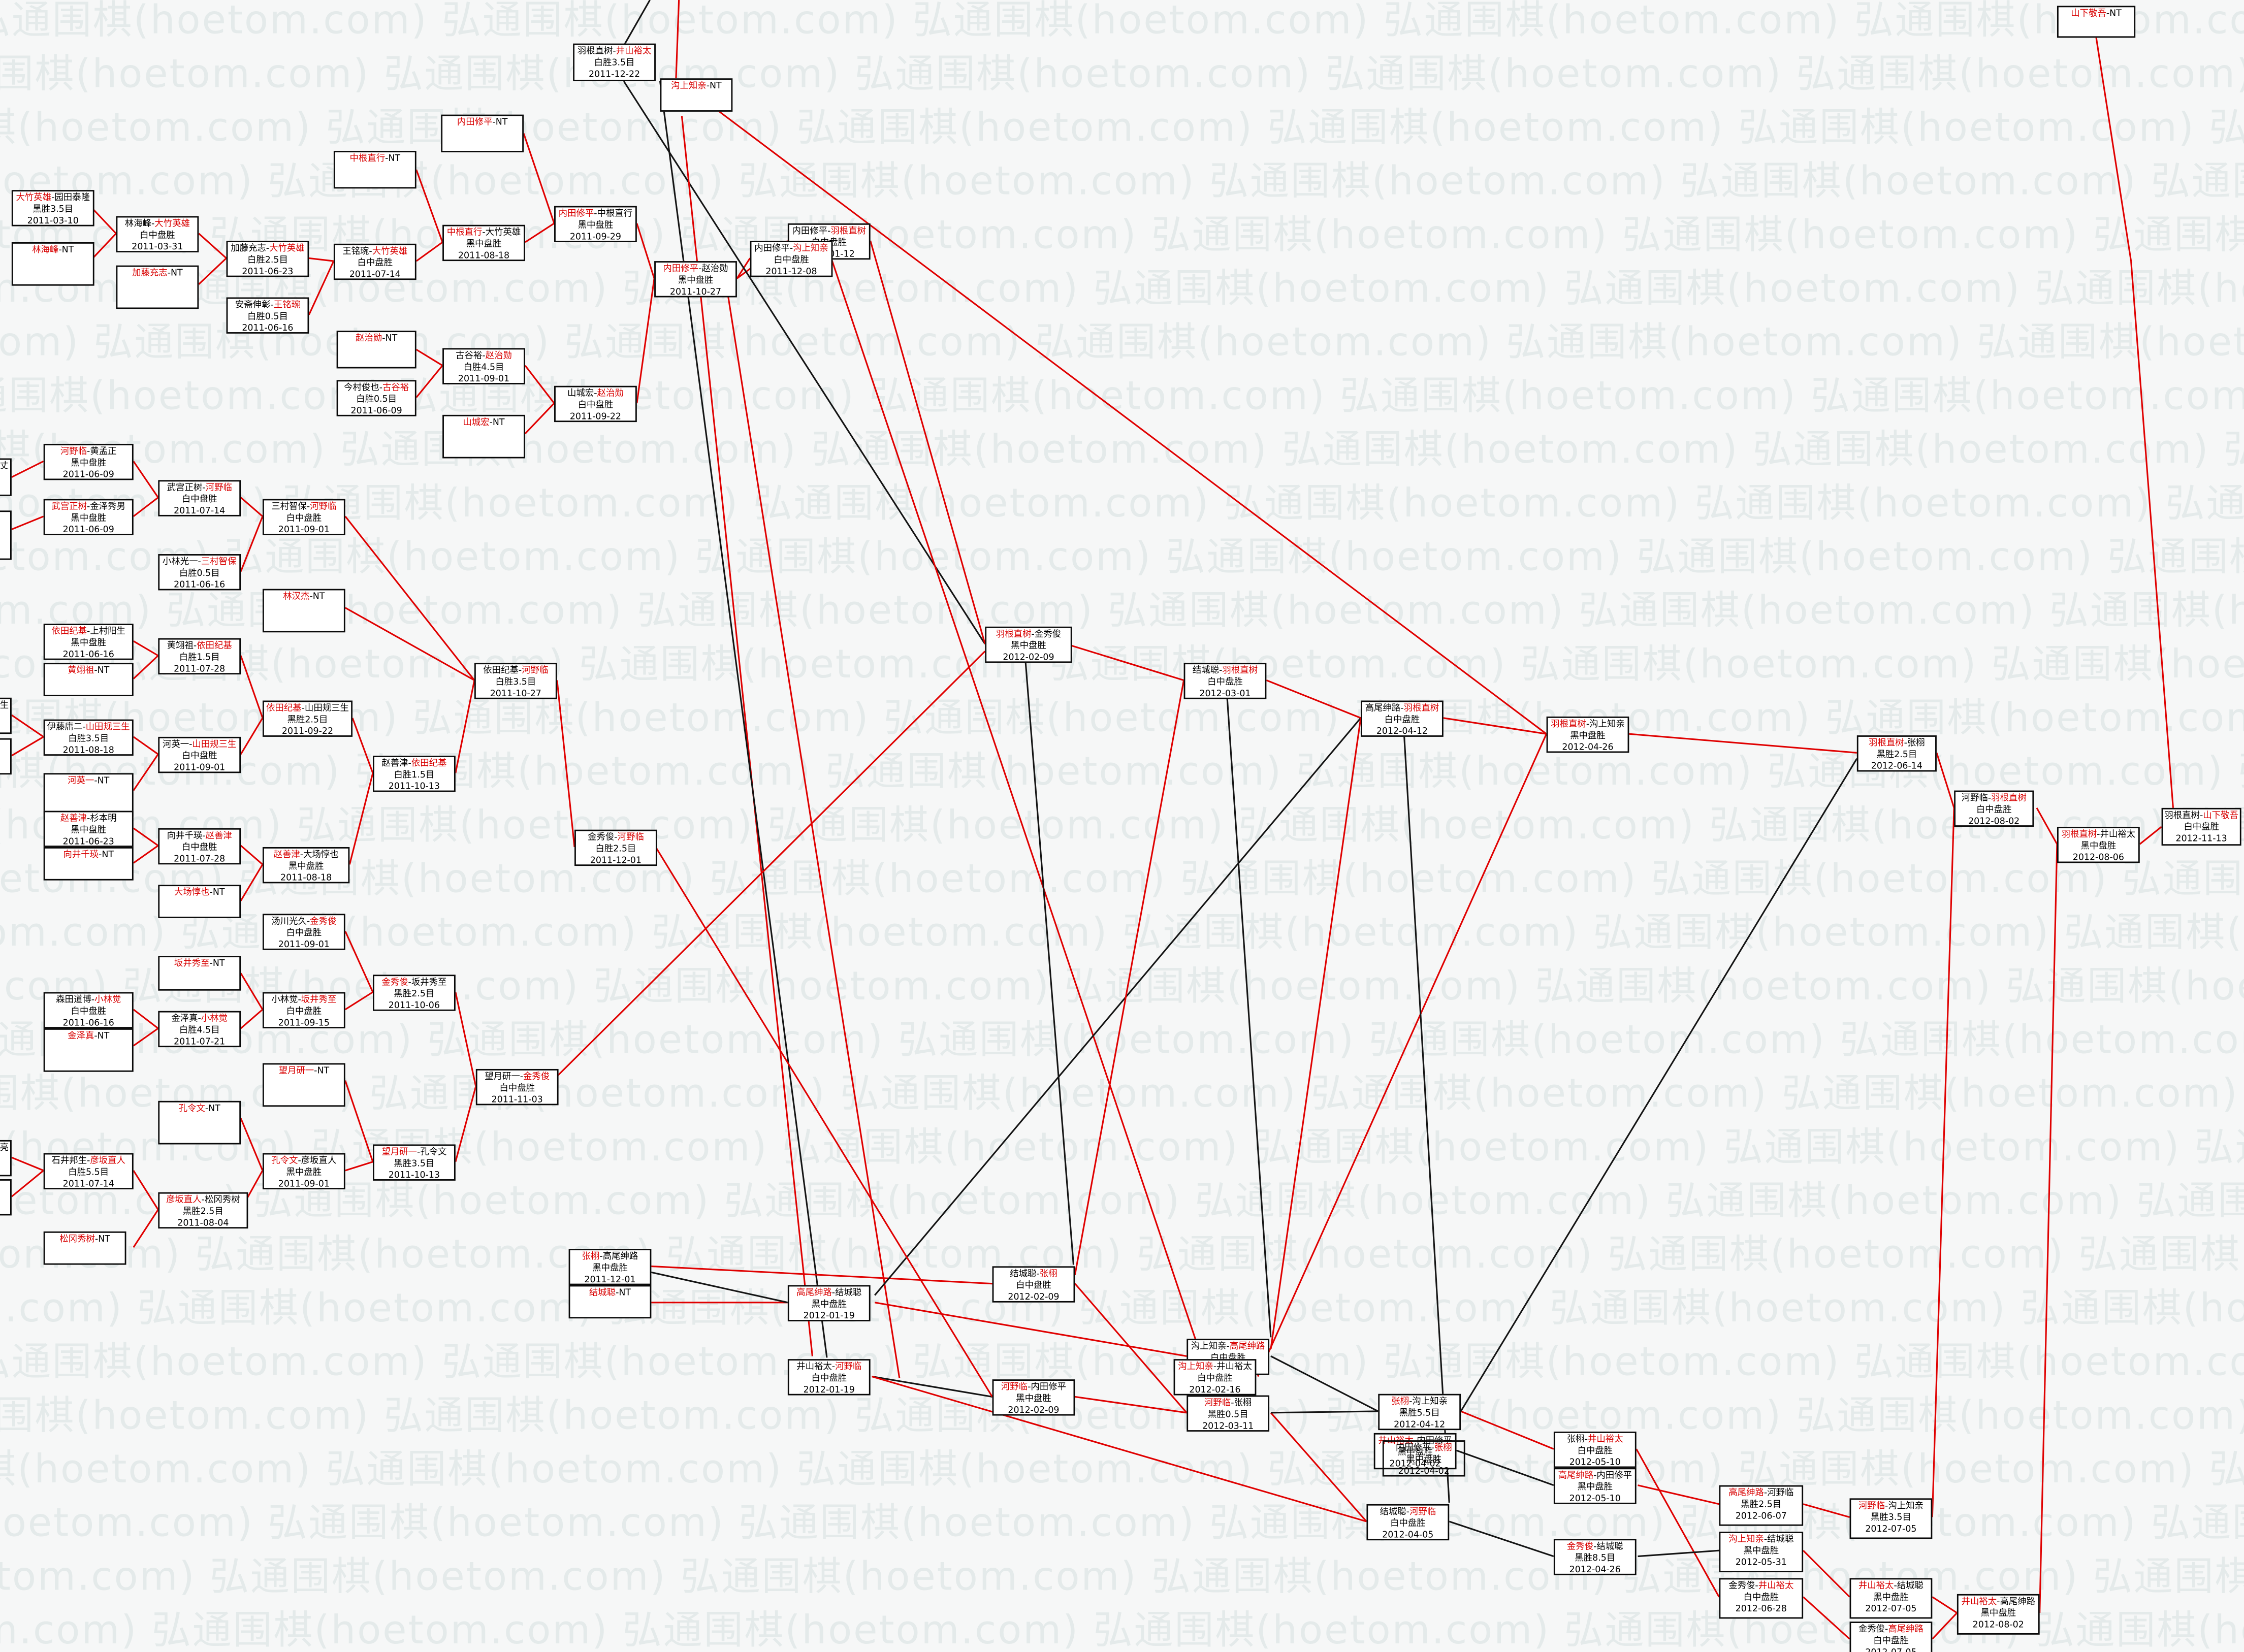 Image resolution: width=2244 pixels, height=1652 pixels. I want to click on match-box: 内田修平-赵治勋 黑中盘胜 2011-10-27, so click(695, 279).